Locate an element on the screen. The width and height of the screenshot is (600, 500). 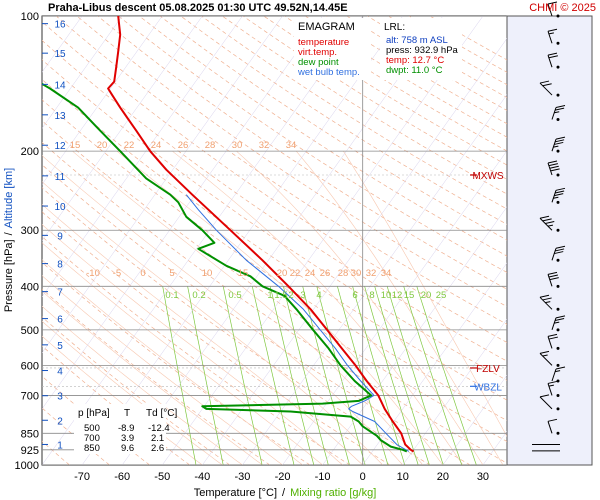
dry-adiabat-label: 20 is located at coordinates (102, 145).